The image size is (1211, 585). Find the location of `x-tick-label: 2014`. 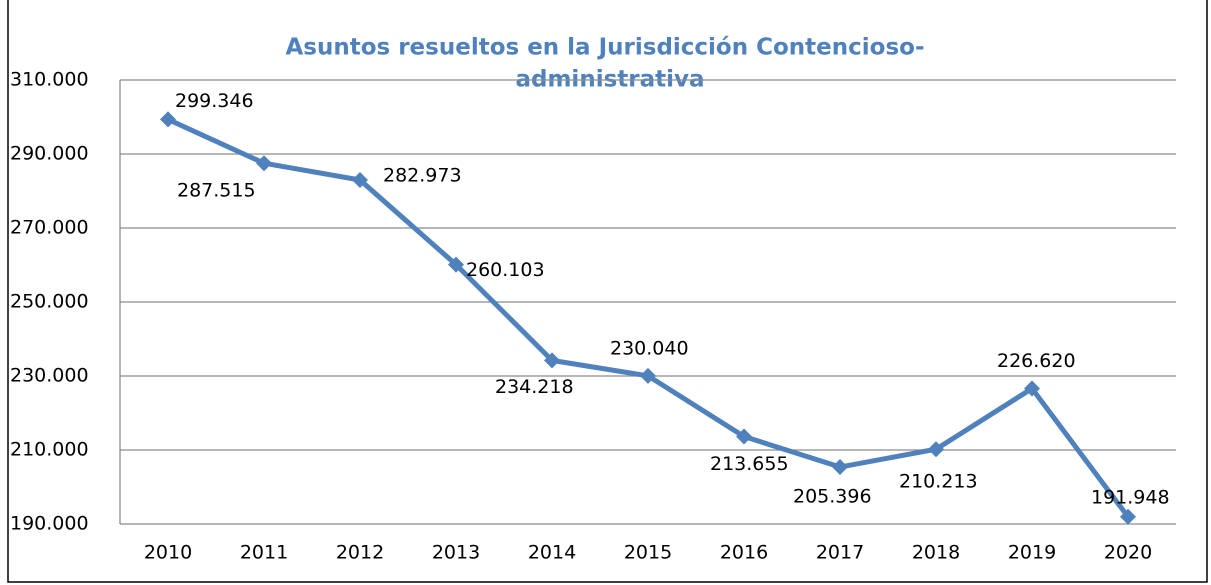

x-tick-label: 2014 is located at coordinates (552, 553).